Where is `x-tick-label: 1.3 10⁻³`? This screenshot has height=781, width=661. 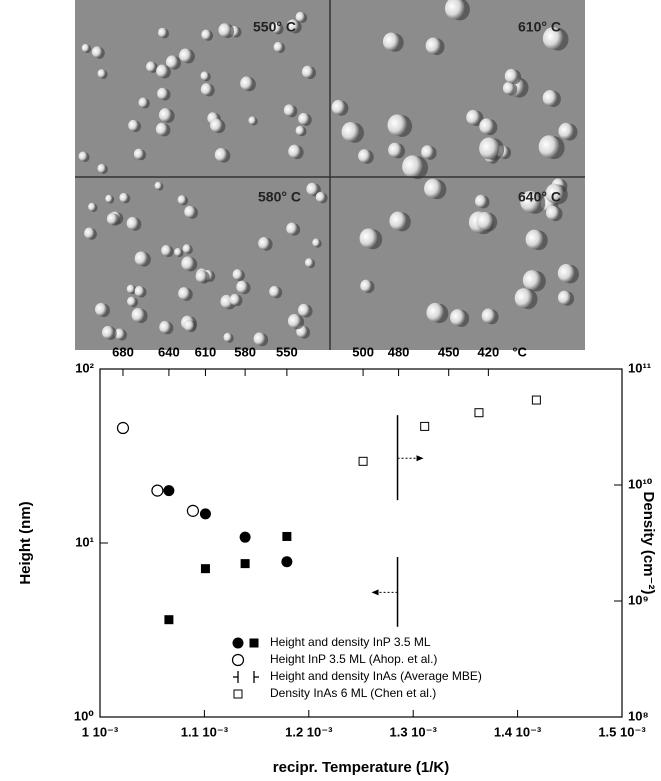
x-tick-label: 1.3 10⁻³ is located at coordinates (414, 731).